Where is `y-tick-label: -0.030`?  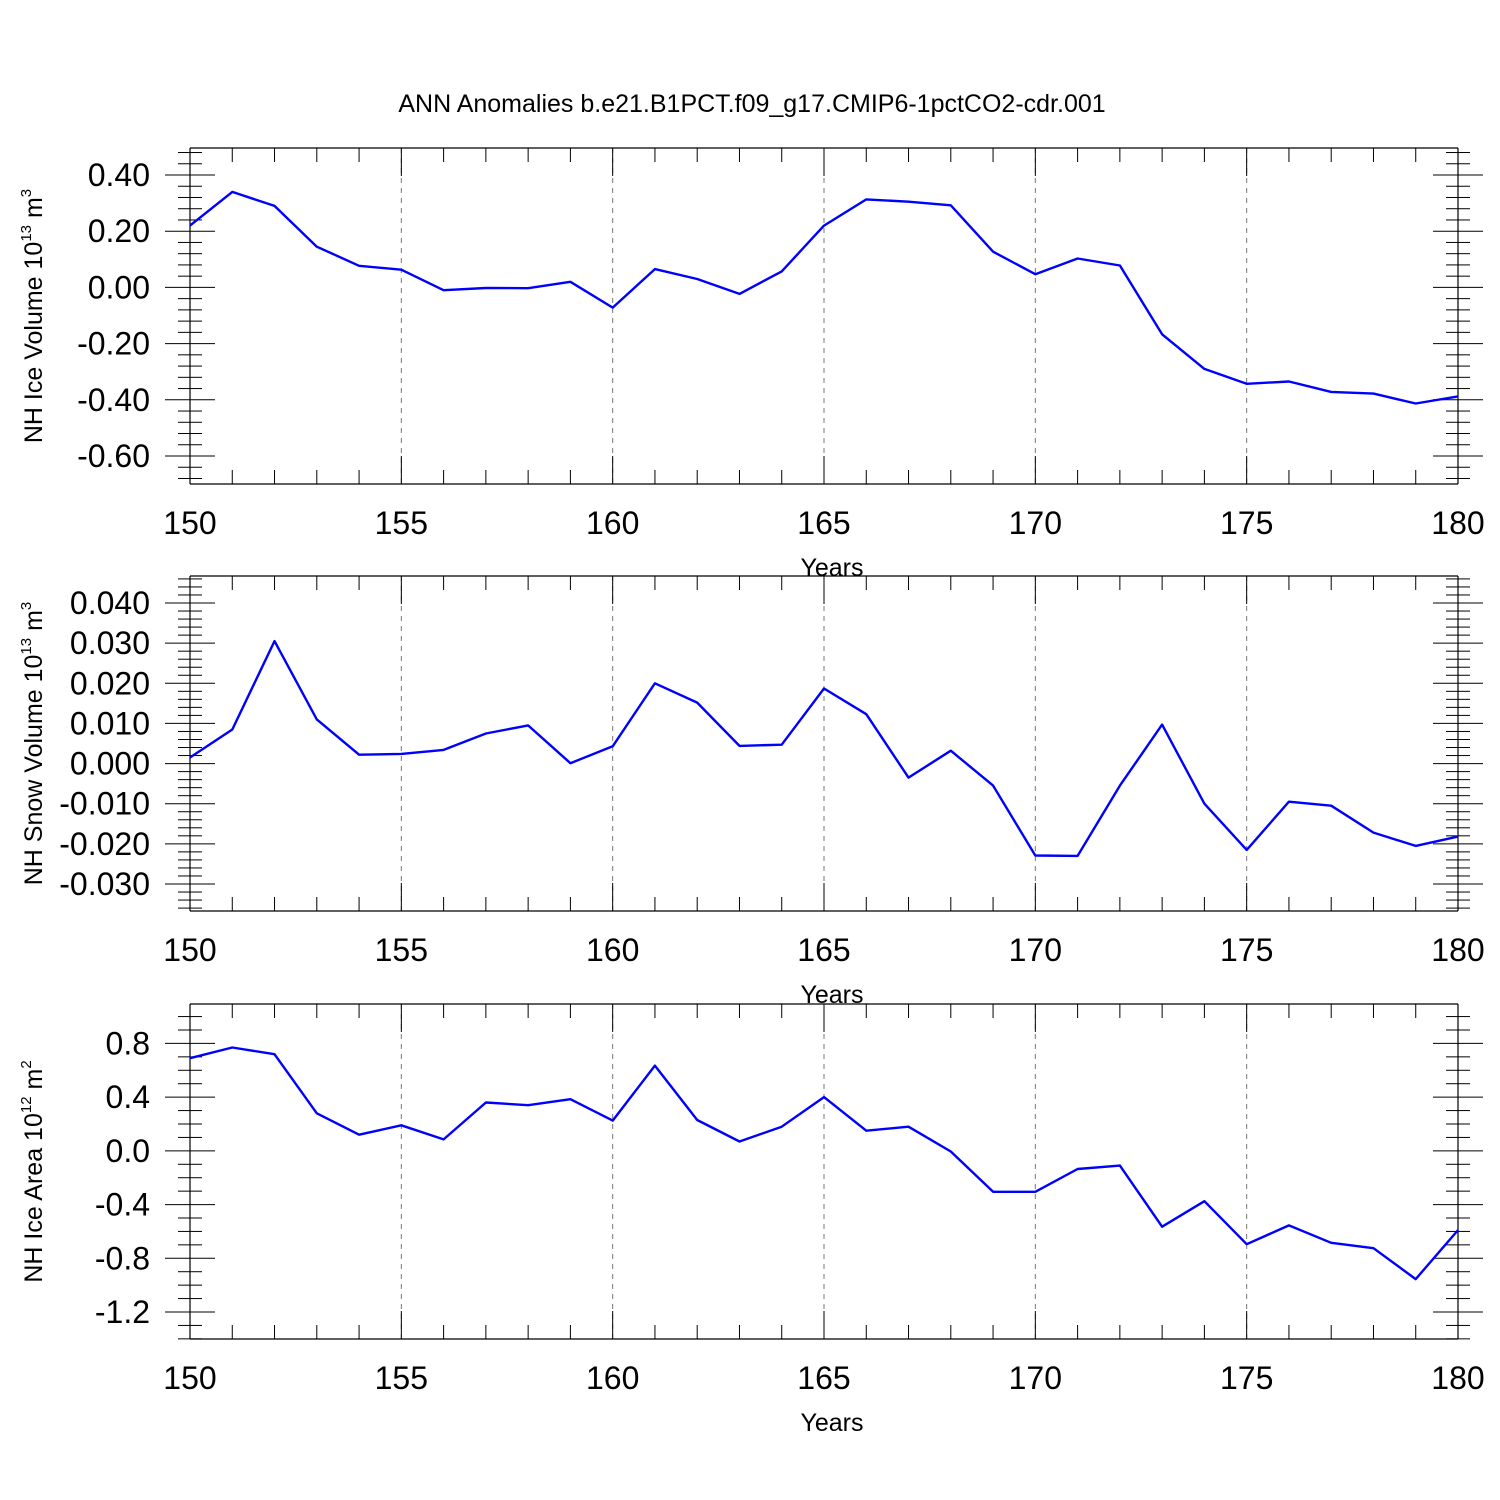
y-tick-label: -0.030 is located at coordinates (104, 884).